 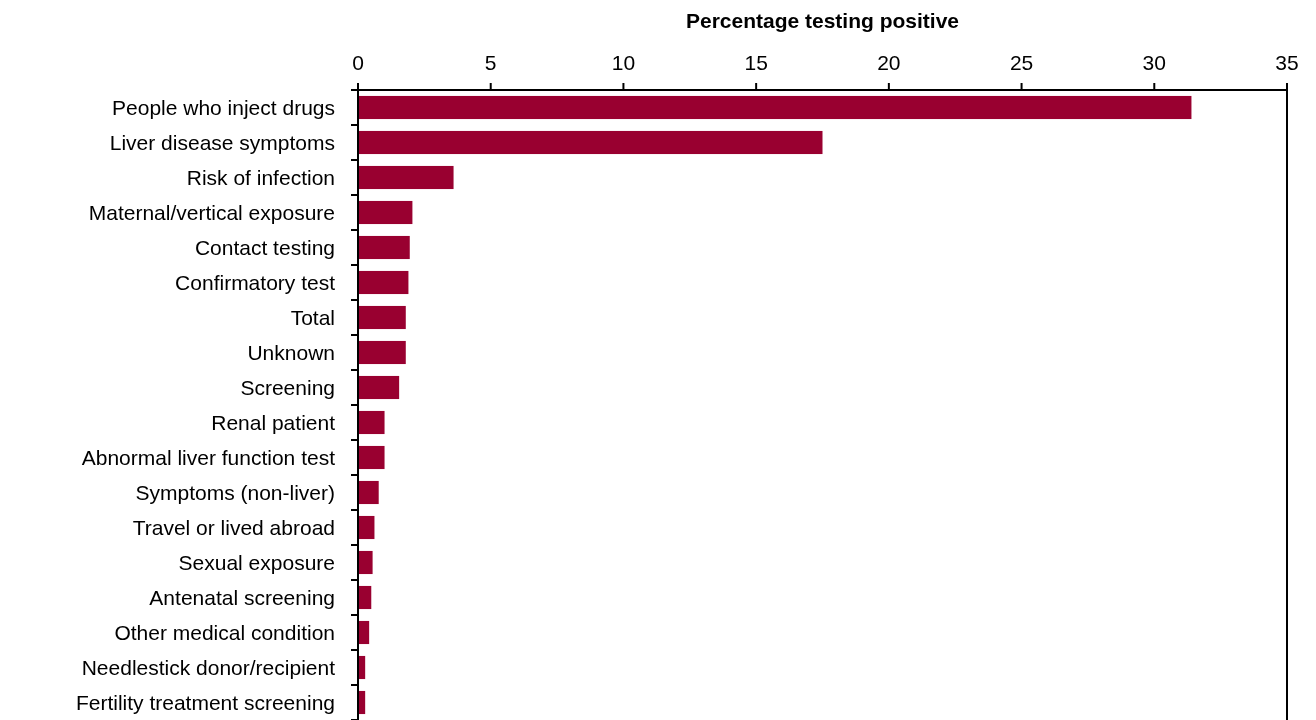 I want to click on y-tick-label: Maternal/vertical exposure, so click(x=211, y=212).